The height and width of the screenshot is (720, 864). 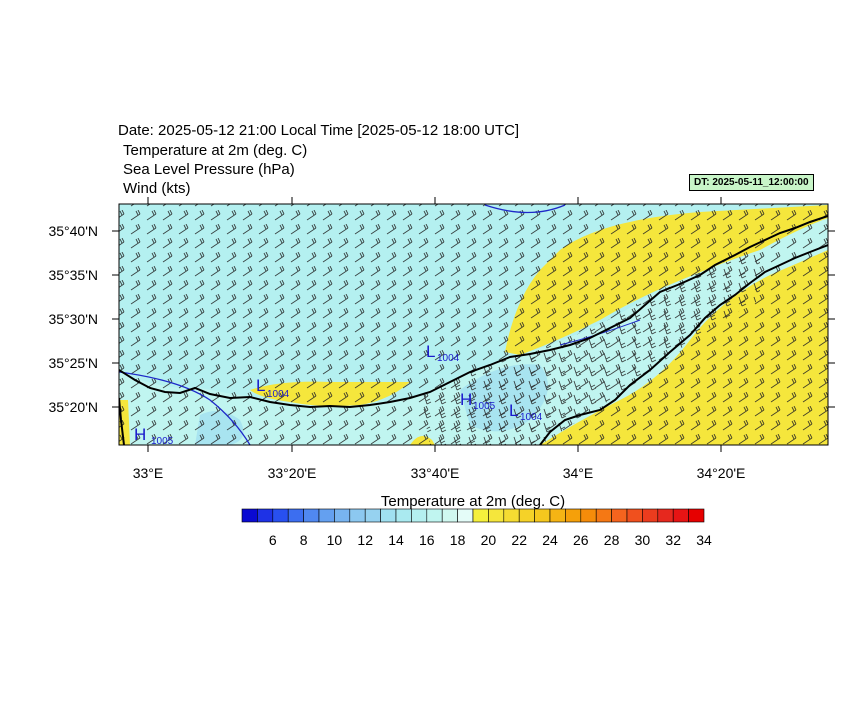 What do you see at coordinates (73, 275) in the screenshot?
I see `lat-label-2: 35°35'N` at bounding box center [73, 275].